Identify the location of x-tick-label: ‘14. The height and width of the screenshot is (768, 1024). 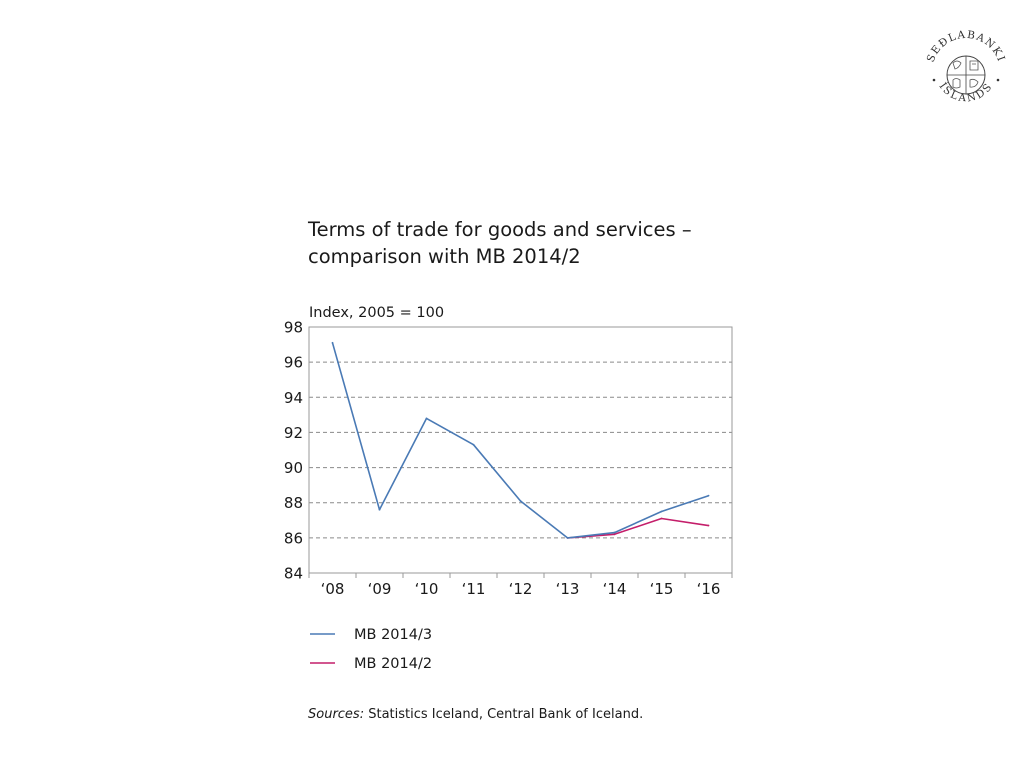
(615, 589).